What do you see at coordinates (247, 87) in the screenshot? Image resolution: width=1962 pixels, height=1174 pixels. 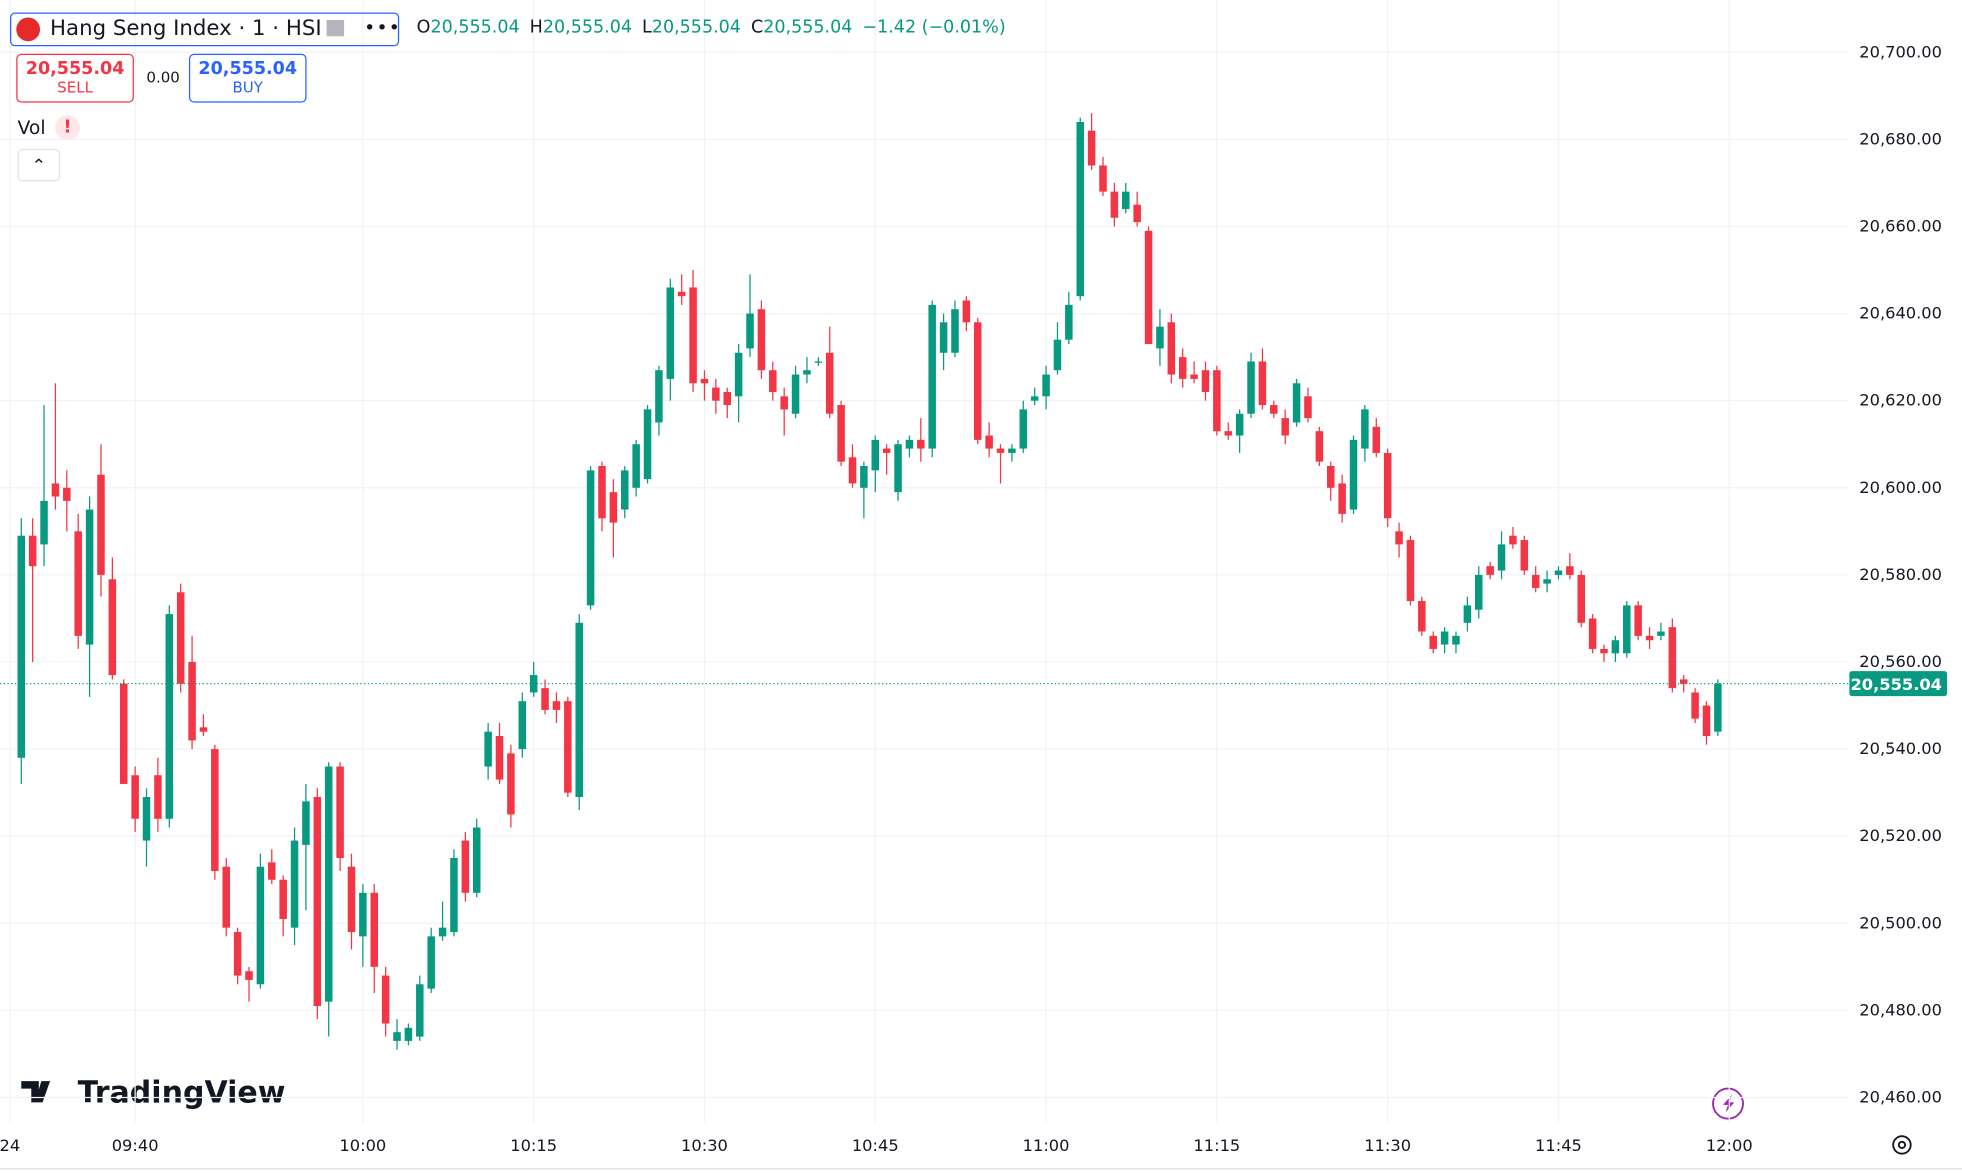 I see `buy-label: BUY` at bounding box center [247, 87].